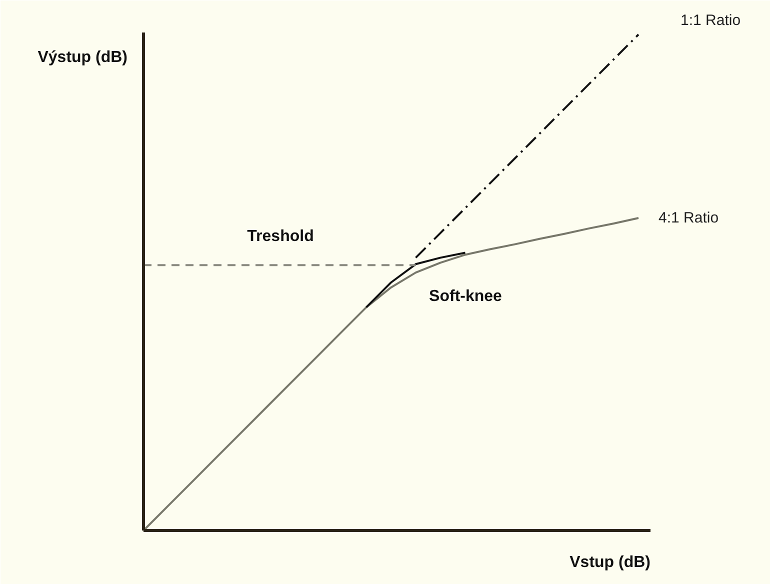  Describe the element at coordinates (465, 296) in the screenshot. I see `annotation: Soft-knee` at that location.